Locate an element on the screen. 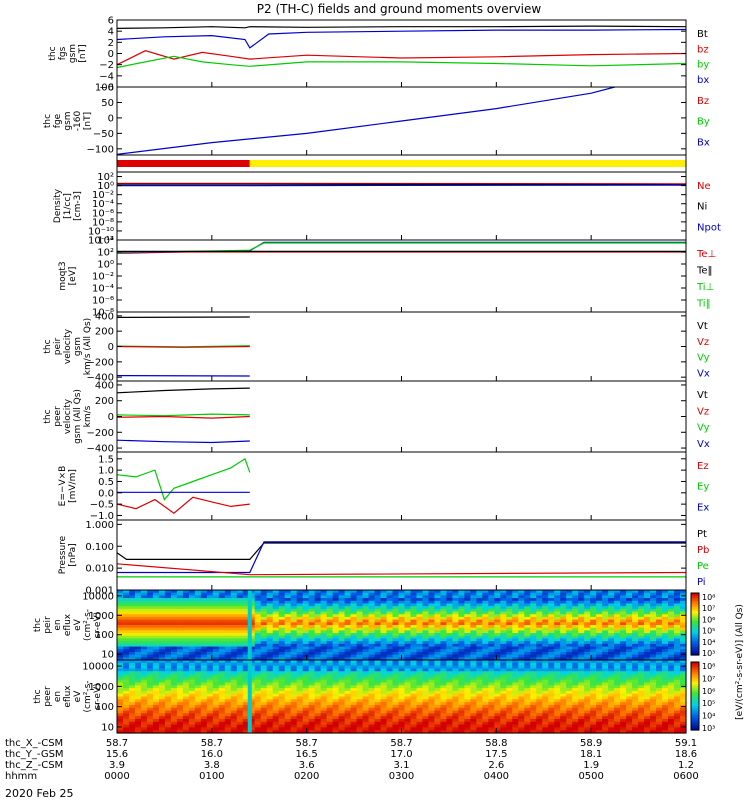  ylabel-line: thc is located at coordinates (38, 625).